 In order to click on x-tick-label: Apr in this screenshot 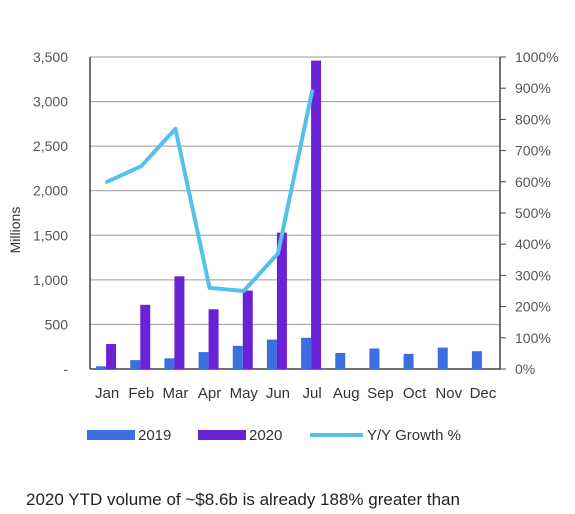, I will do `click(209, 393)`.